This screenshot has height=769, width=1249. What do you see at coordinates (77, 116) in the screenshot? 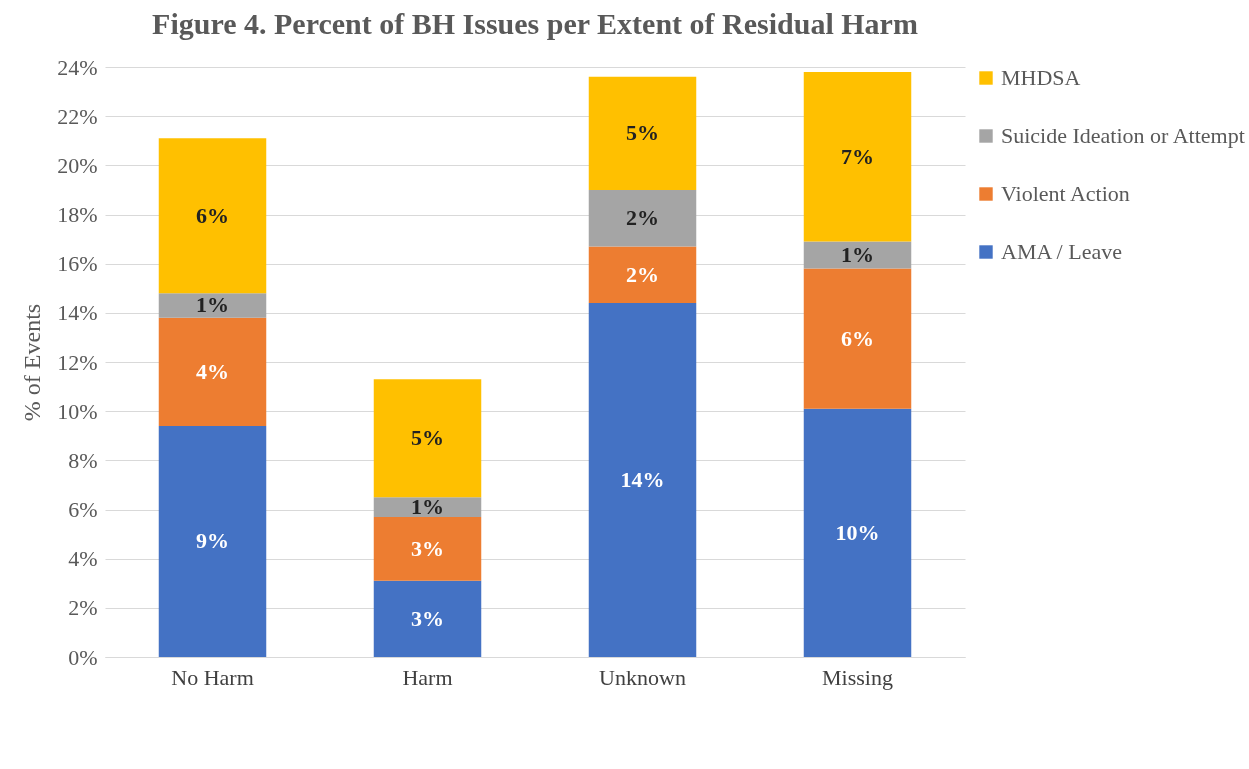
I see `y-tick-label: 22%` at bounding box center [77, 116].